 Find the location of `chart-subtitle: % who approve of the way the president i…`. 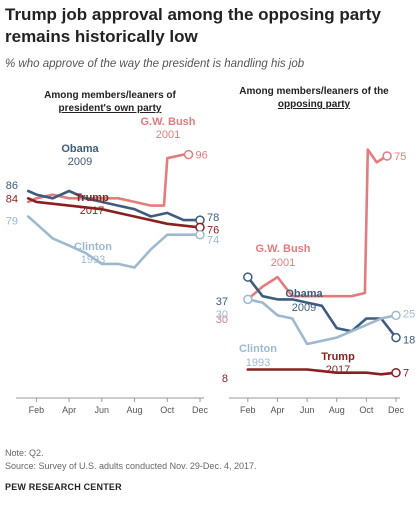

chart-subtitle: % who approve of the way the president i… is located at coordinates (155, 64).